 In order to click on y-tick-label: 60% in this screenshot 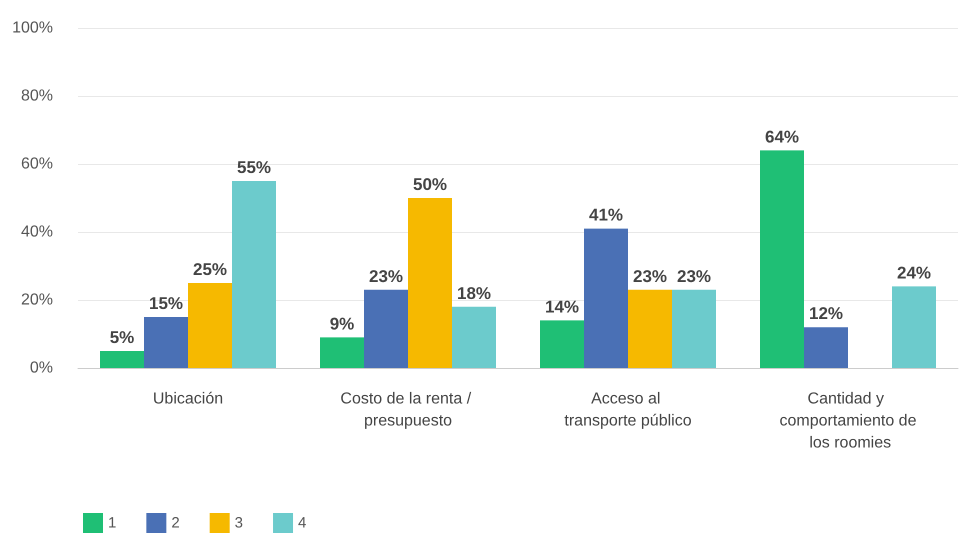, I will do `click(36, 164)`.